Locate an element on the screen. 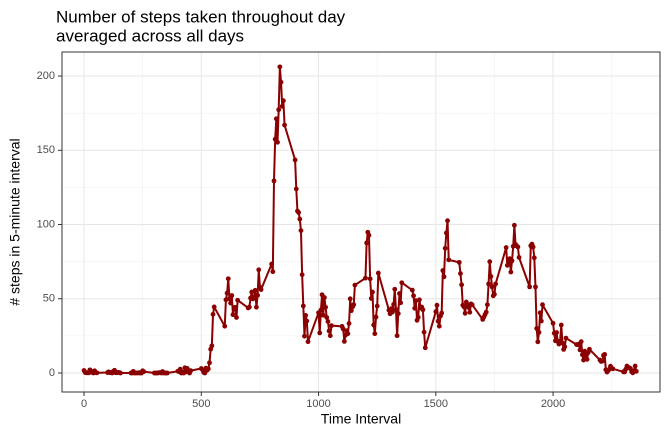  x-tick-label: 1500 is located at coordinates (436, 404).